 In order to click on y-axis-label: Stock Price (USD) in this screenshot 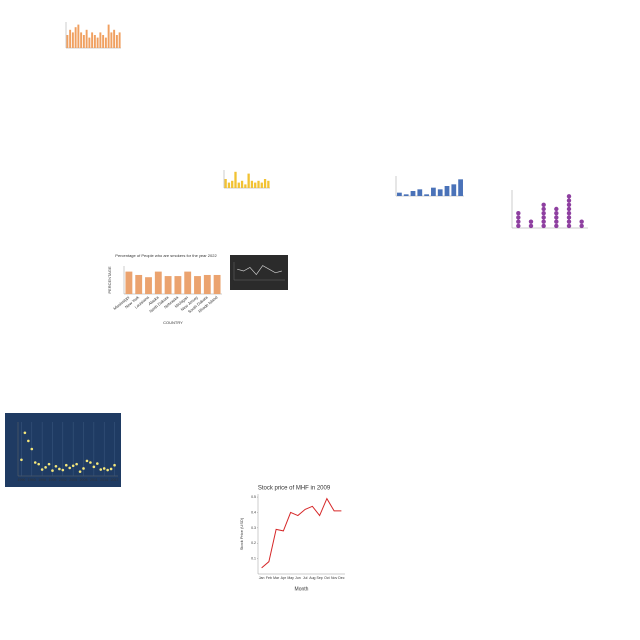, I will do `click(241, 533)`.